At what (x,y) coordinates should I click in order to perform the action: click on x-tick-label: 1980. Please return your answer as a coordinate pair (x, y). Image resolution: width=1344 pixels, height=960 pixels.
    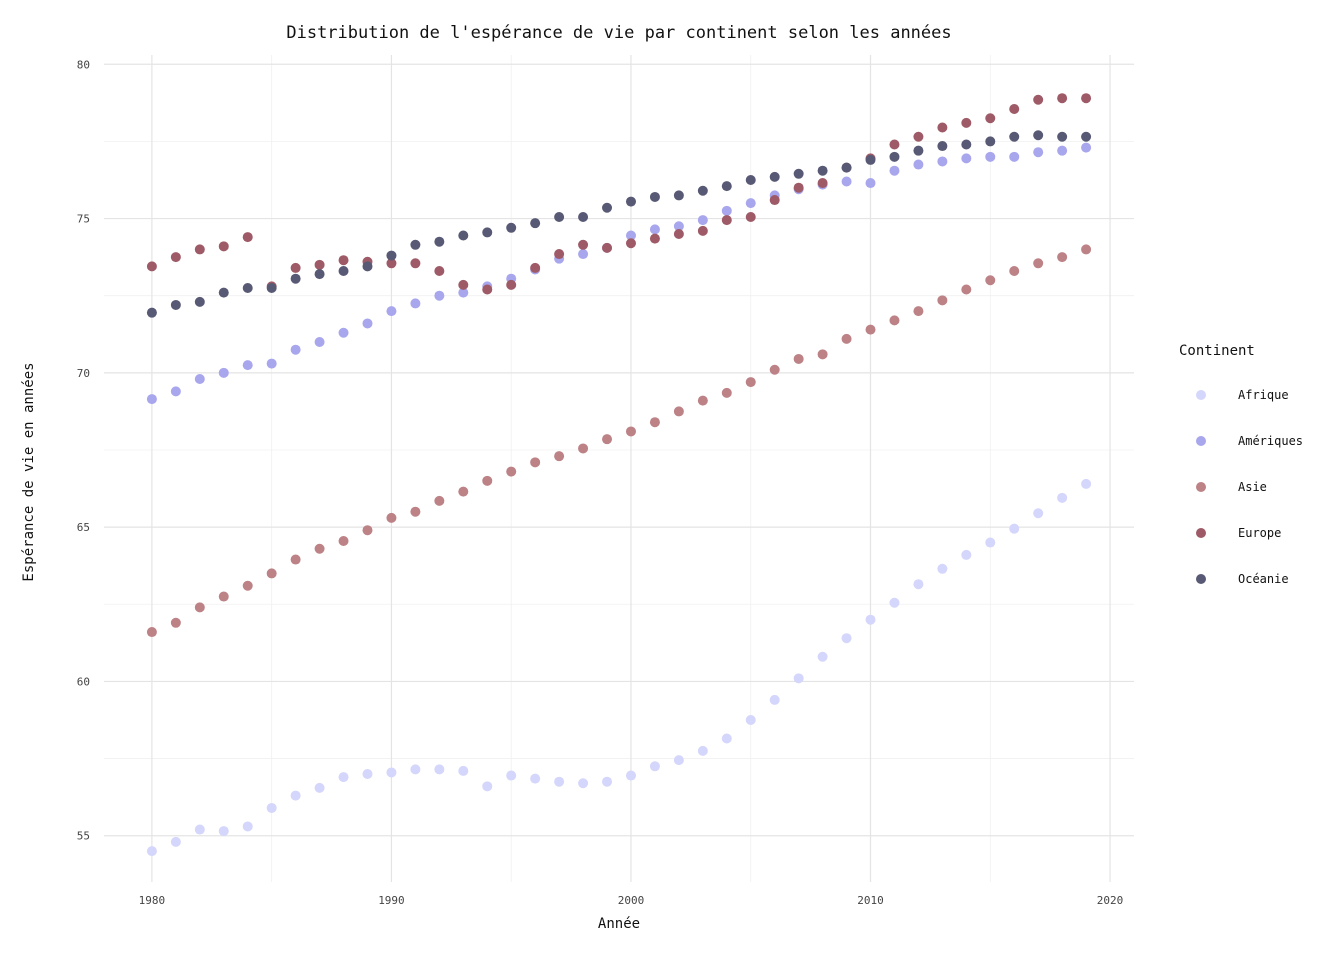
    Looking at the image, I should click on (152, 900).